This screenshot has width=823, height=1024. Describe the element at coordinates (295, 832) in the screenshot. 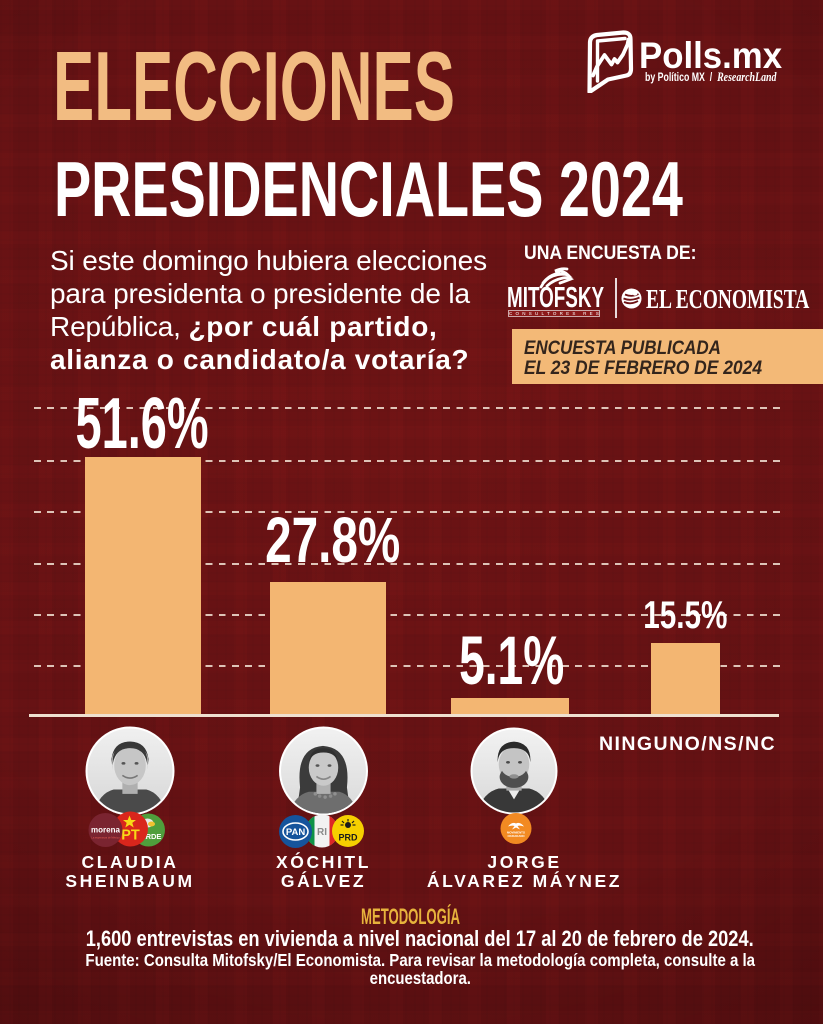

I see `svg-text: PAN` at that location.